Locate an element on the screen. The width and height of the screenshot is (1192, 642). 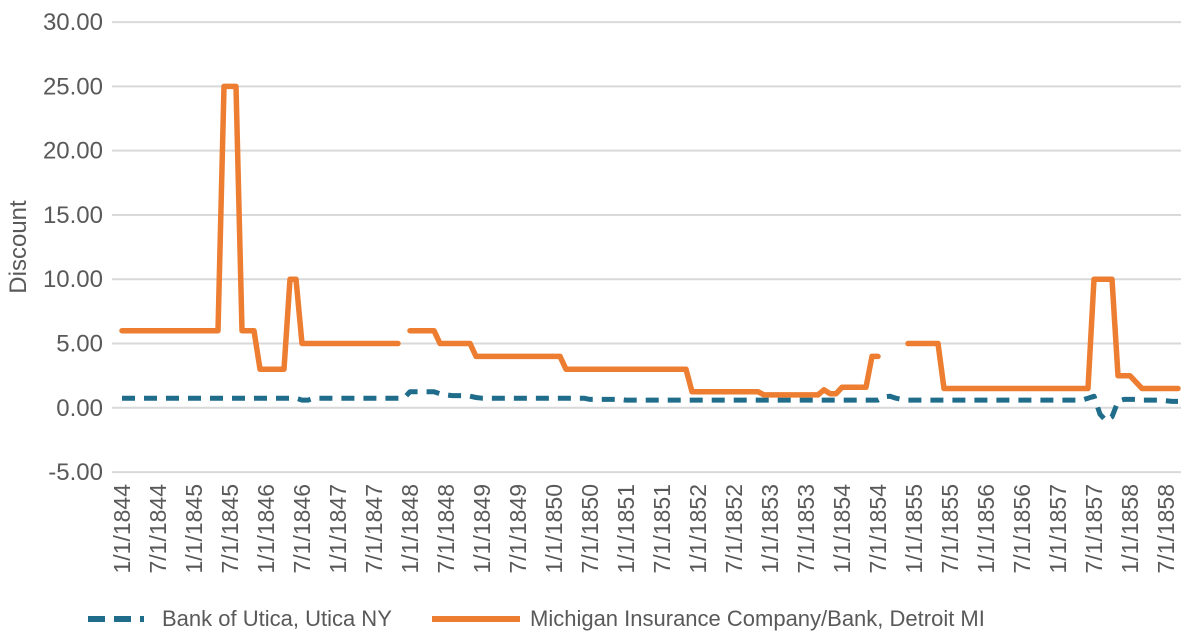
x-tick-label: 1/1/1858 is located at coordinates (1130, 529).